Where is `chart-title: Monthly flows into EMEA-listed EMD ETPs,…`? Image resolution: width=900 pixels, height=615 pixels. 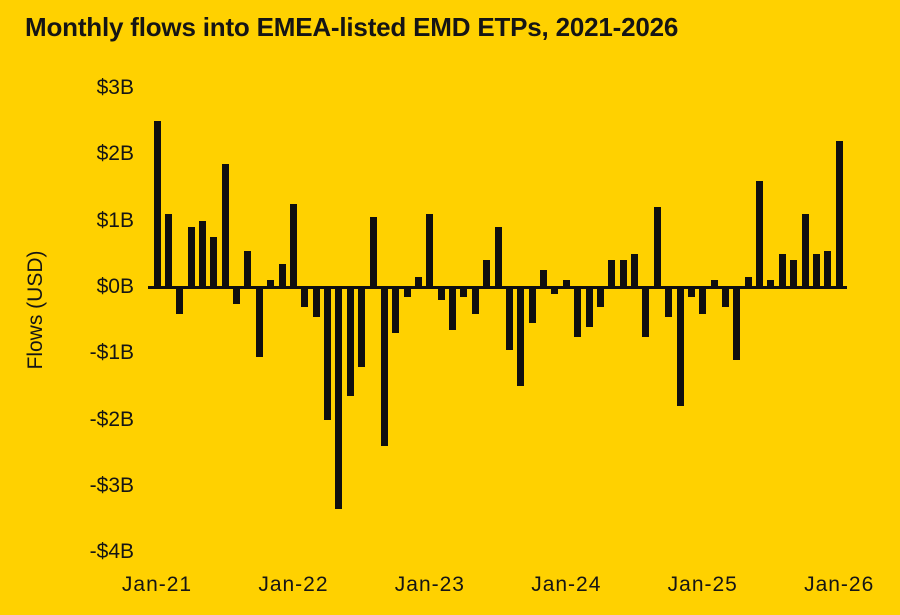
chart-title: Monthly flows into EMEA-listed EMD ETPs,… is located at coordinates (352, 27).